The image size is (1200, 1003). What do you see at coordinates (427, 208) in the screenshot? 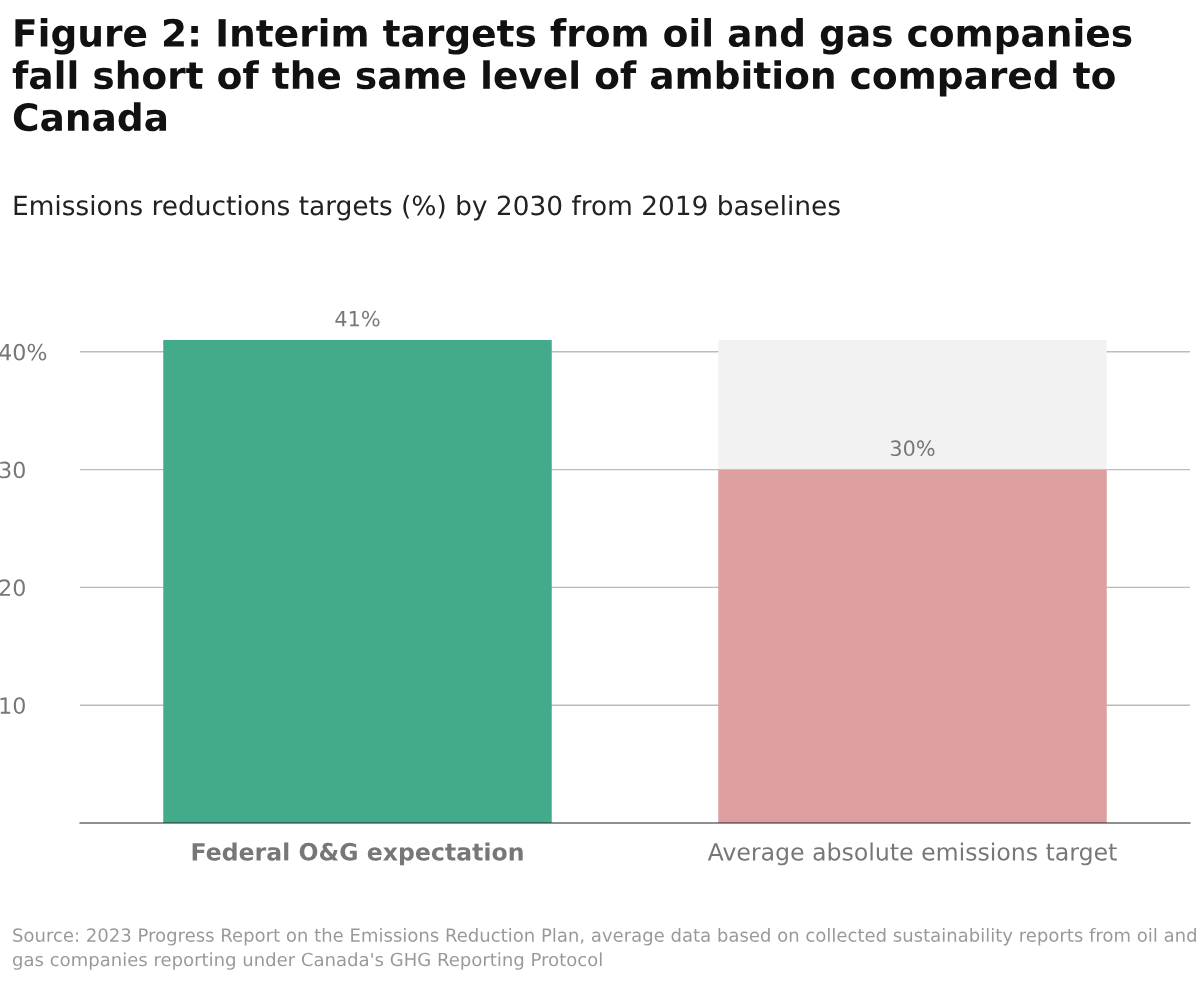
I see `chart-subtitle: Emissions reductions targets (%) by 2030 from 2019 baselines` at bounding box center [427, 208].